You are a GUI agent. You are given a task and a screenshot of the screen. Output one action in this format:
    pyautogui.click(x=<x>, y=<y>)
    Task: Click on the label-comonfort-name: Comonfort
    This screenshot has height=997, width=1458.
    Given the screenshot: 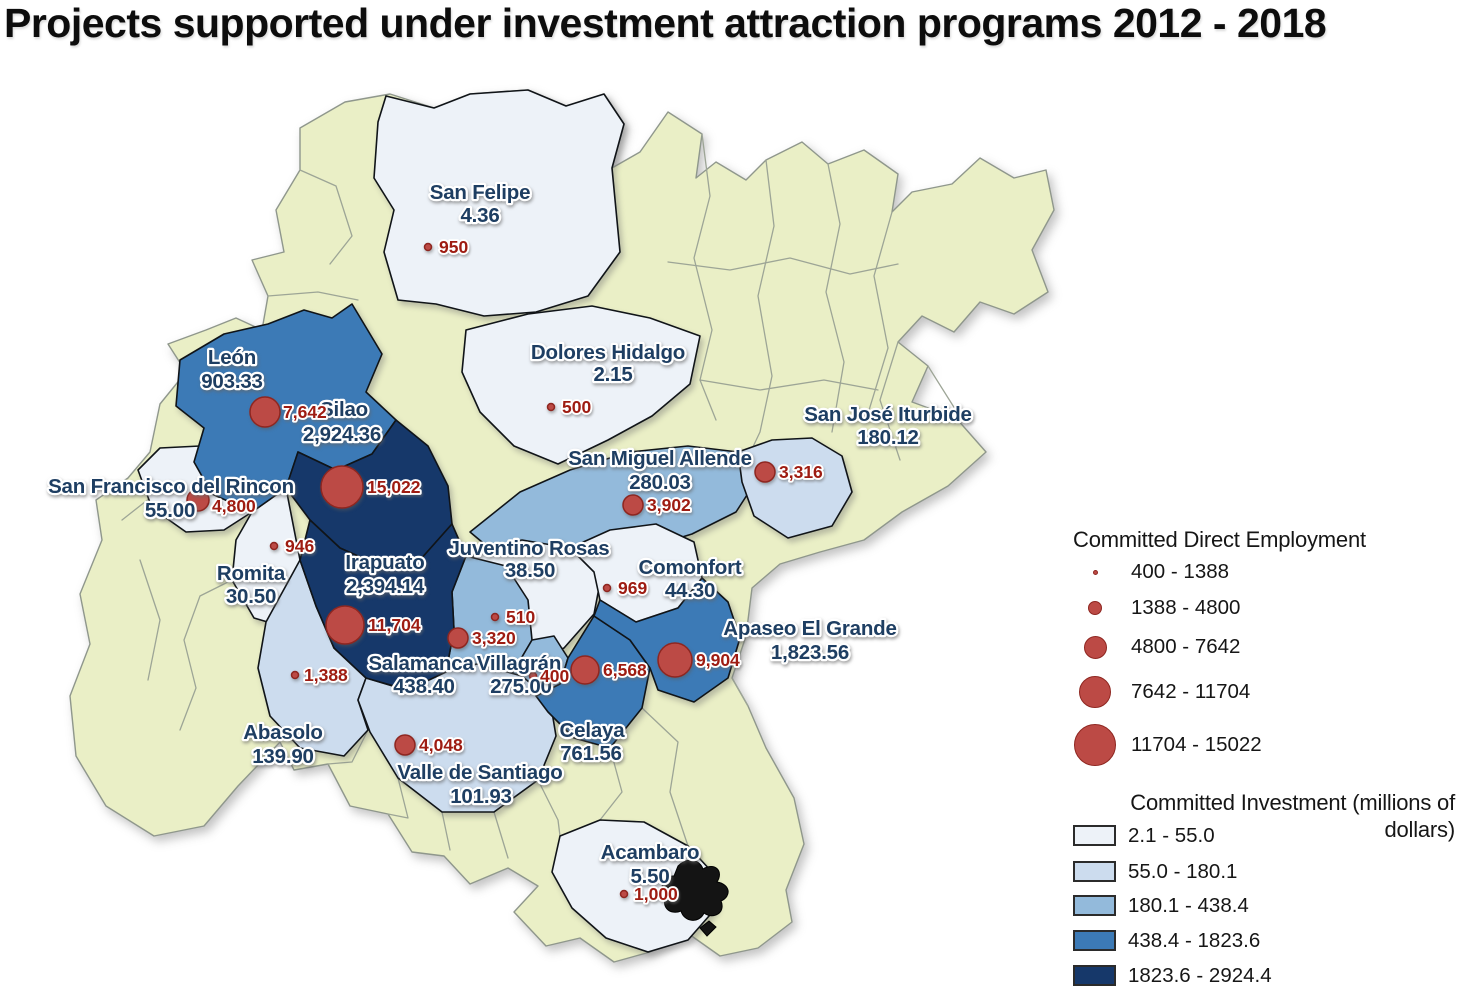 What is the action you would take?
    pyautogui.click(x=690, y=567)
    